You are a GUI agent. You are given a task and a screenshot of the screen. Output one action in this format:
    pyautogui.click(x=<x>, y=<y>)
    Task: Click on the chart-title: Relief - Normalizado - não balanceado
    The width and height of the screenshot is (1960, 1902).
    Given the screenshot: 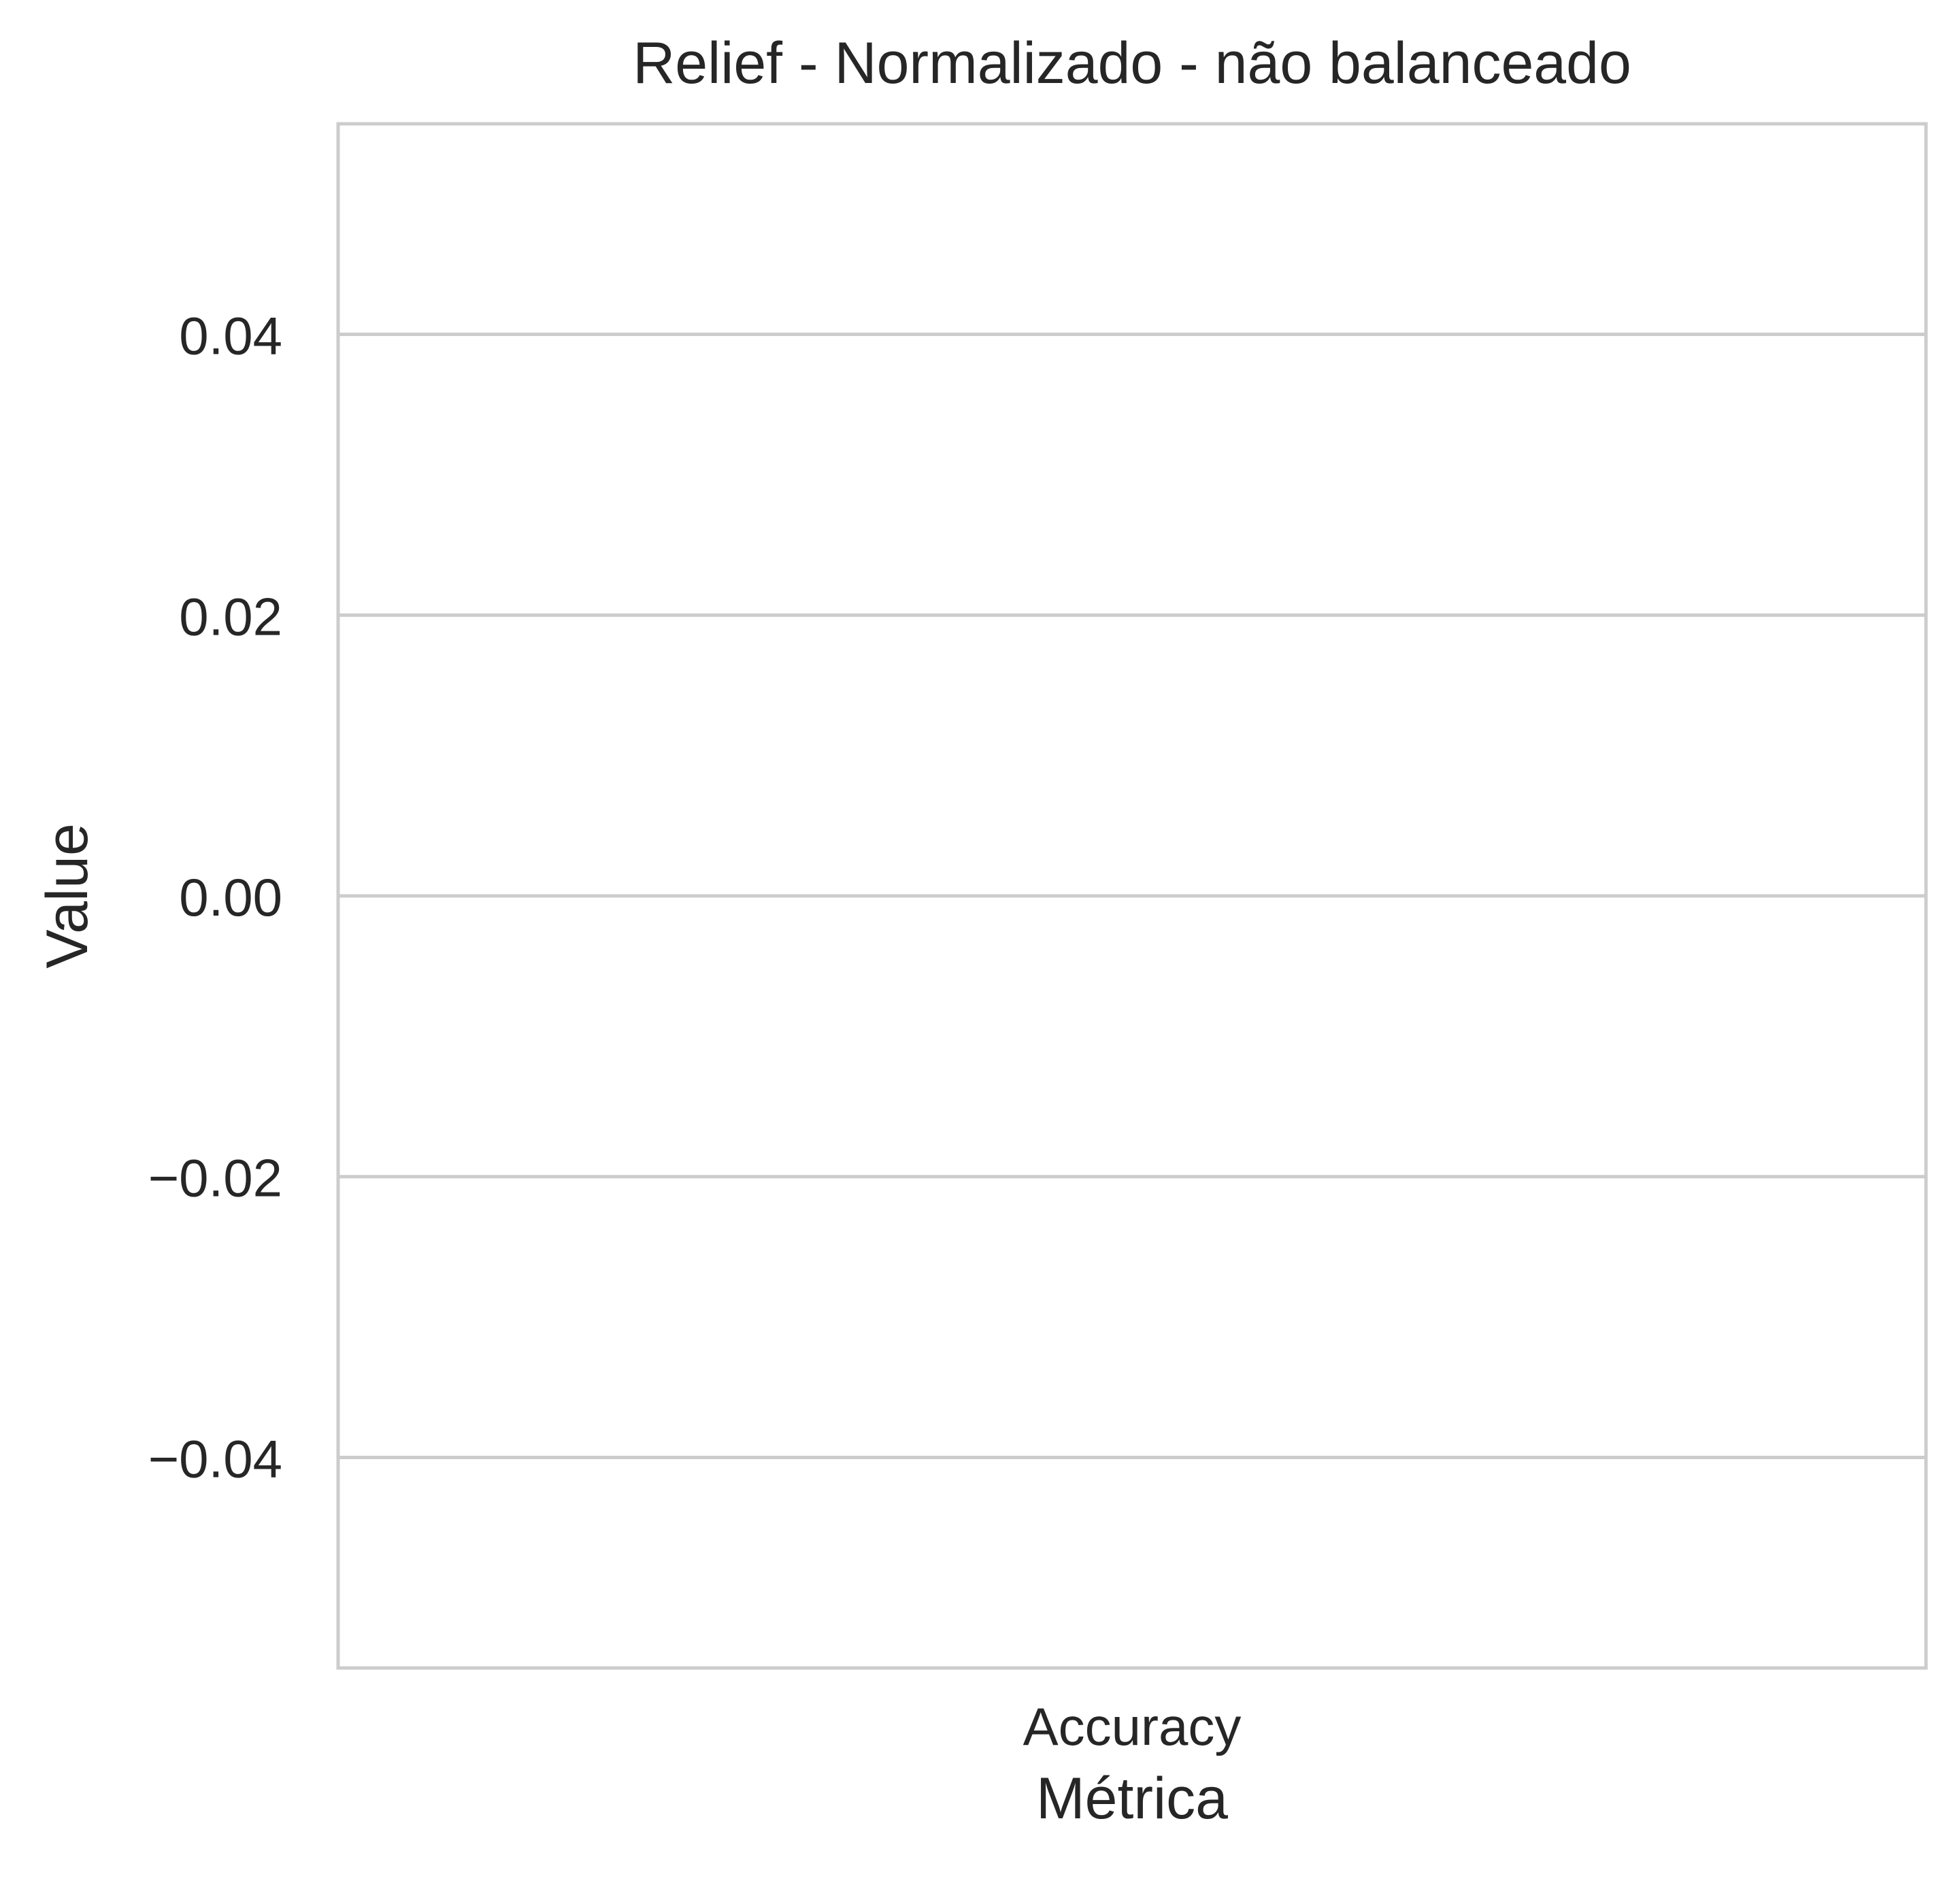 What is the action you would take?
    pyautogui.click(x=1132, y=63)
    